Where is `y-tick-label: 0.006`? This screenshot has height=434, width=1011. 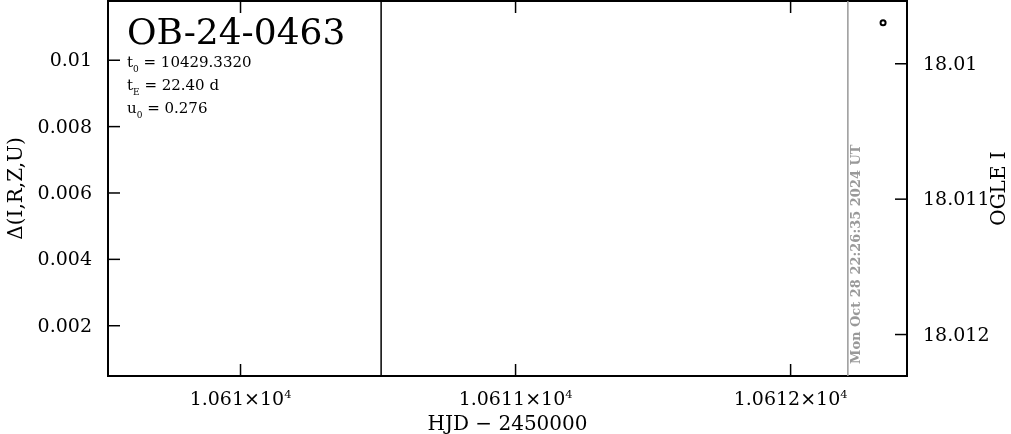 y-tick-label: 0.006 is located at coordinates (64, 192).